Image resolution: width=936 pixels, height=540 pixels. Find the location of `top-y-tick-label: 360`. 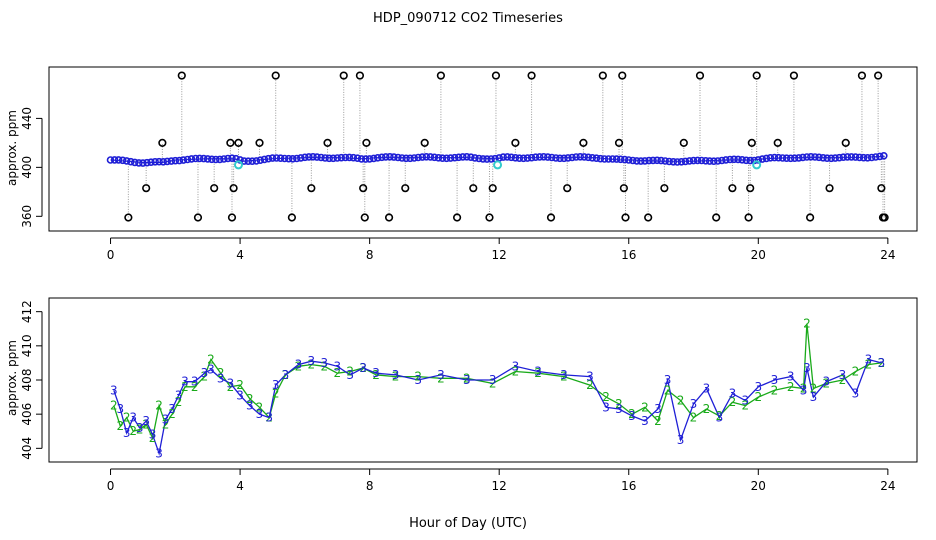

top-y-tick-label: 360 is located at coordinates (27, 216).